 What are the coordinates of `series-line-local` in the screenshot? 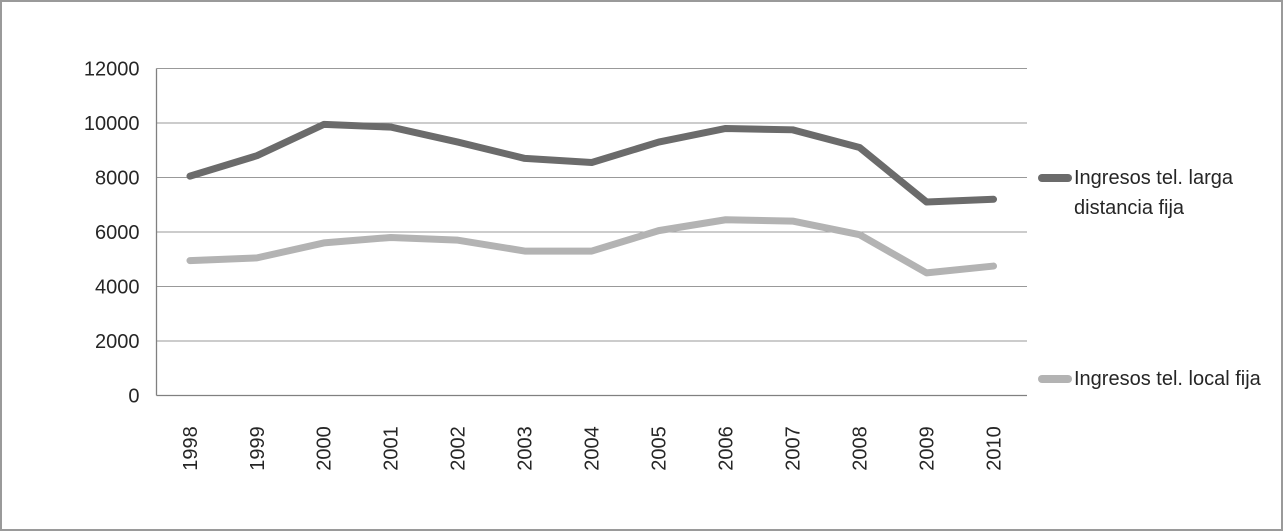 It's located at (592, 246).